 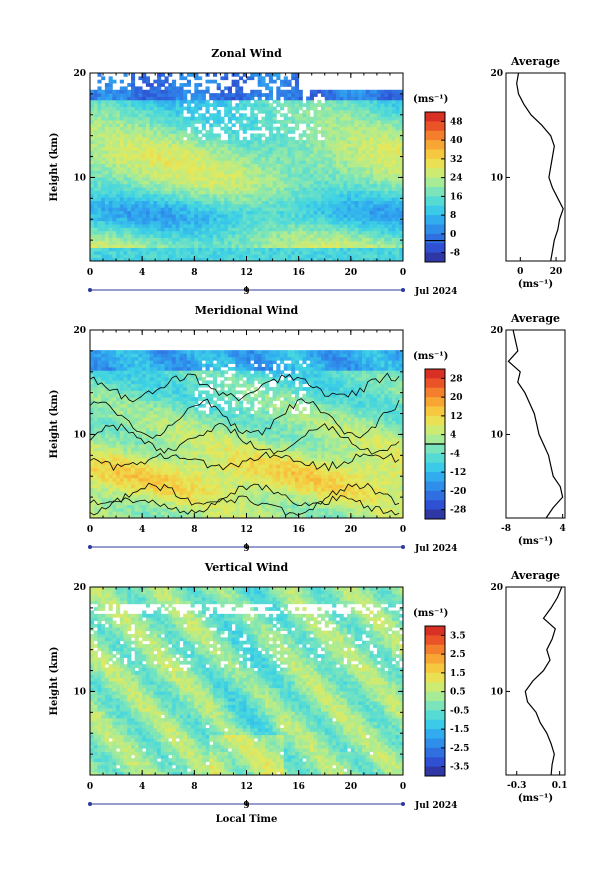 What do you see at coordinates (456, 122) in the screenshot?
I see `colorbar-label: 48` at bounding box center [456, 122].